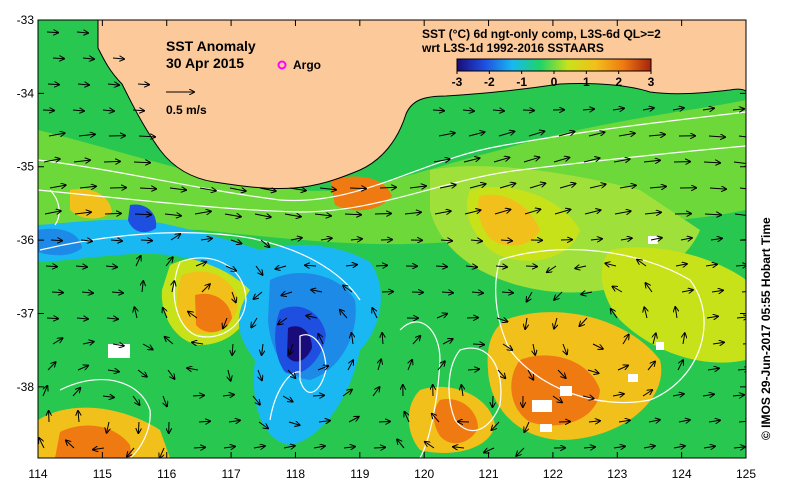 The width and height of the screenshot is (790, 492). Describe the element at coordinates (546, 428) in the screenshot. I see `no-data-speck` at that location.